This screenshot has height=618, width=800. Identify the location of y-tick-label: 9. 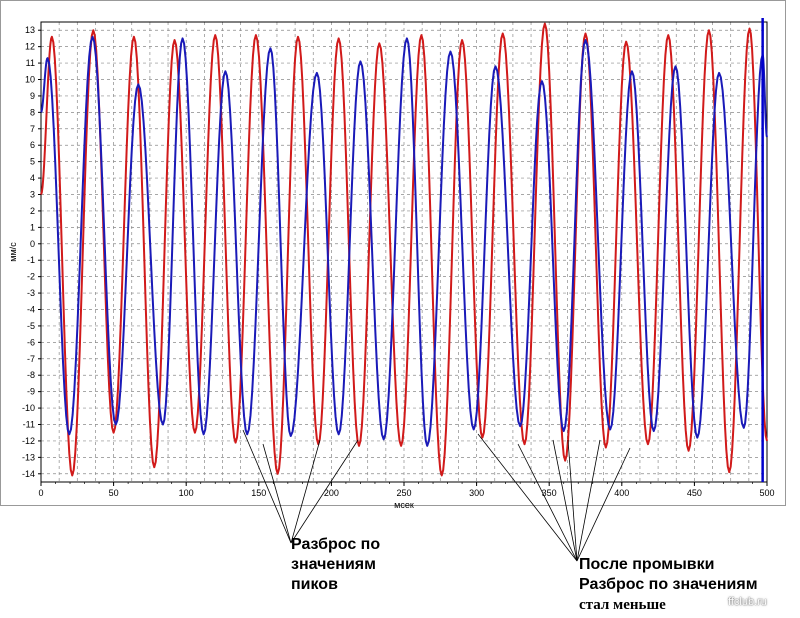
(32, 96).